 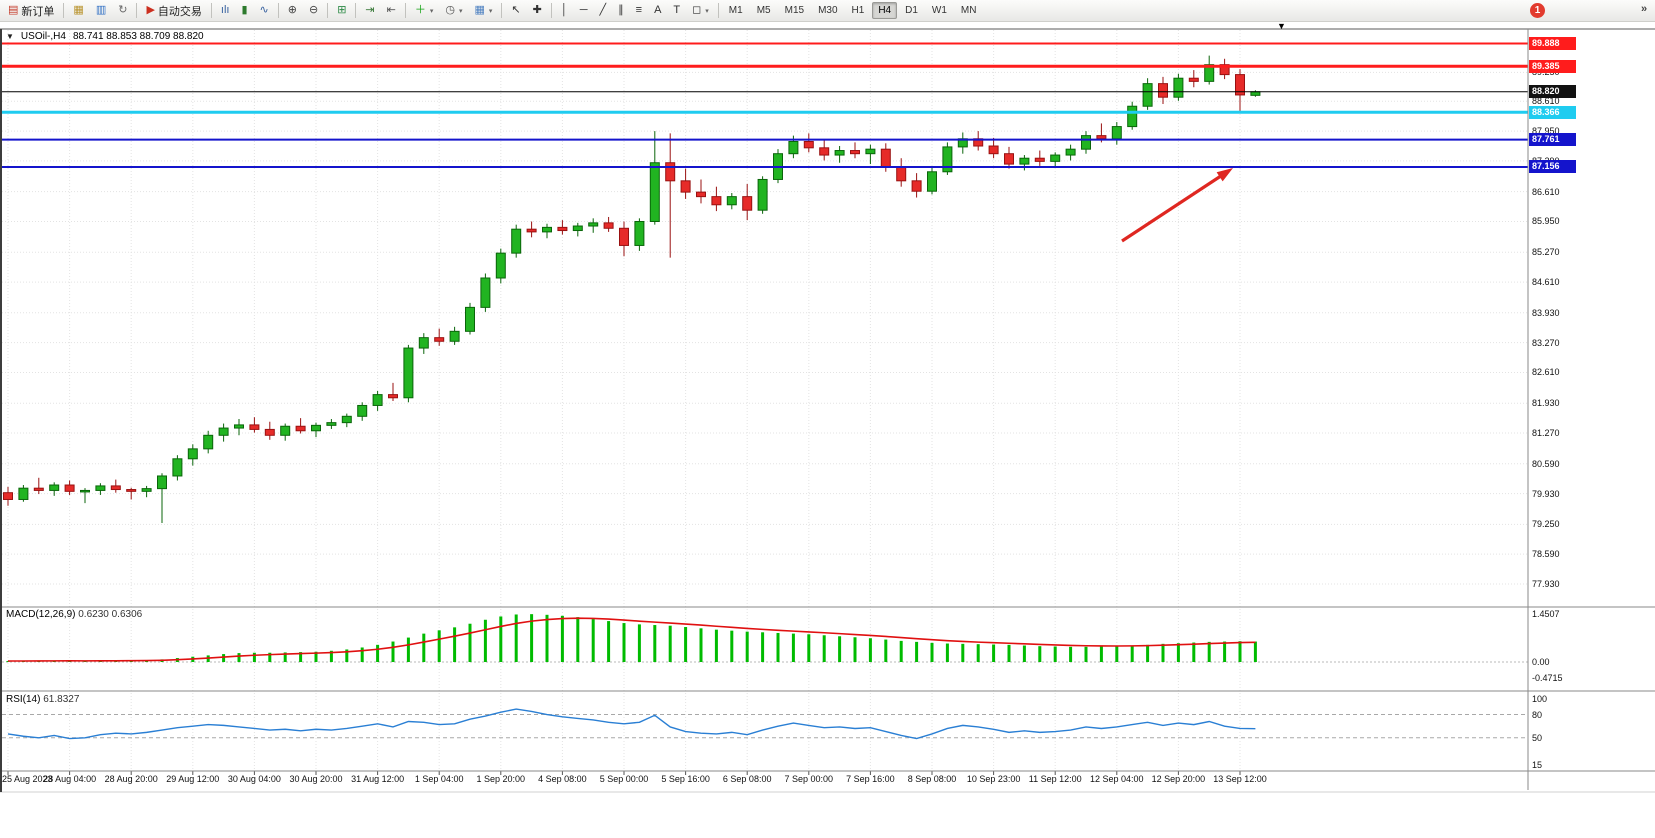 I want to click on profiles-icon: ▥, so click(x=101, y=10).